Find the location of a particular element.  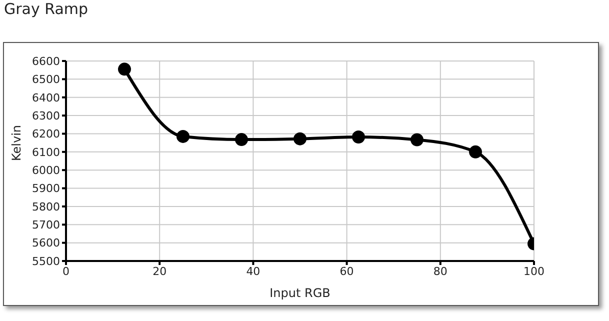

y-tick-label: 6400 is located at coordinates (46, 97).